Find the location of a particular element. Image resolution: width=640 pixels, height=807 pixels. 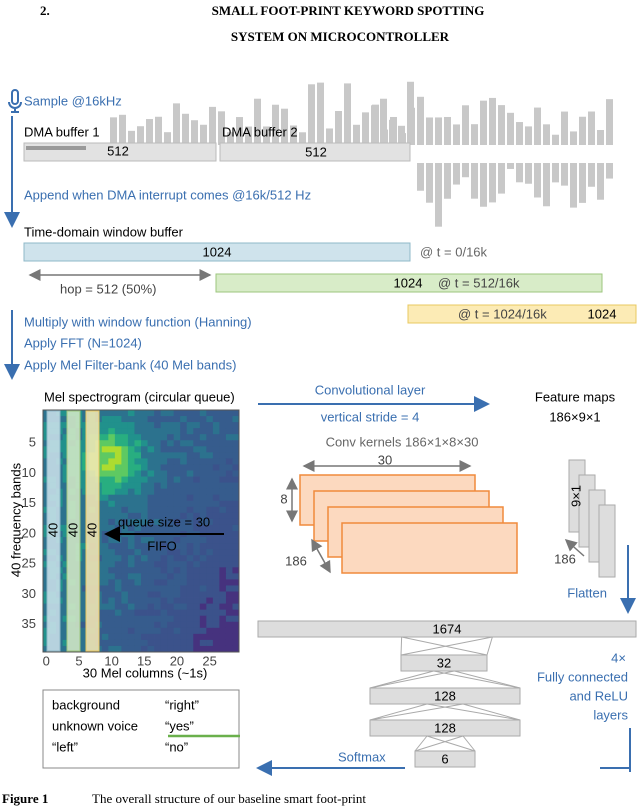

sample-label: Sample @16kHz is located at coordinates (73, 100).